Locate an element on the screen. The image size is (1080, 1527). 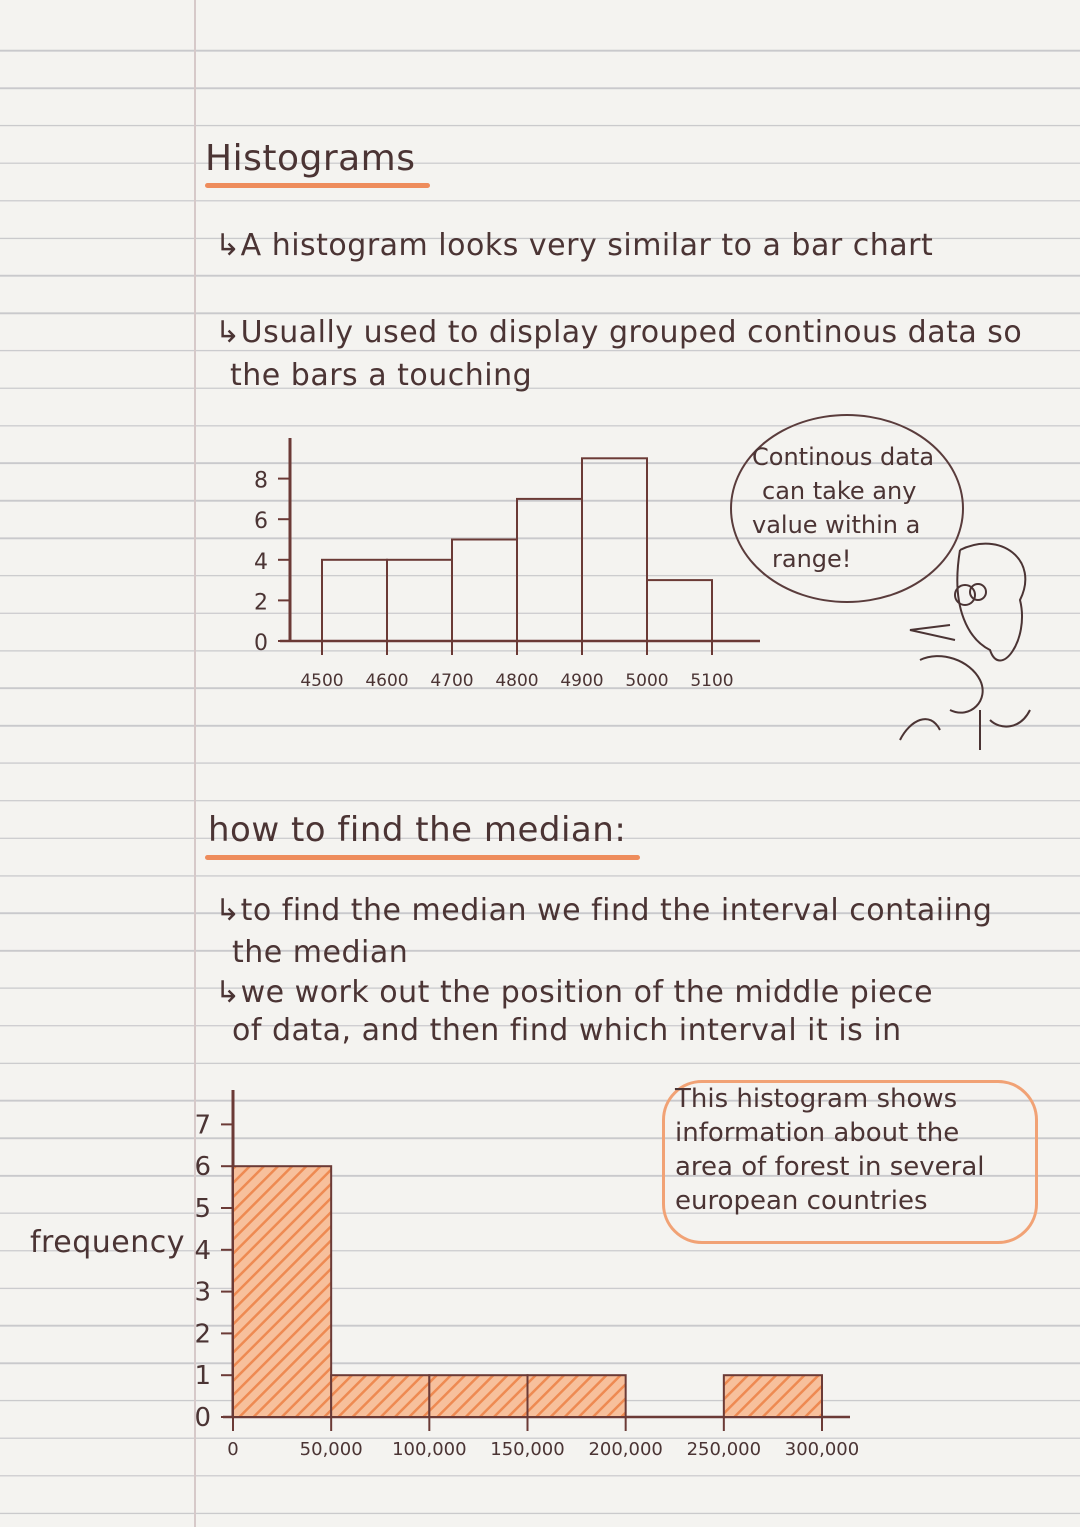
x-tick-label: 200,000 is located at coordinates (625, 1449).